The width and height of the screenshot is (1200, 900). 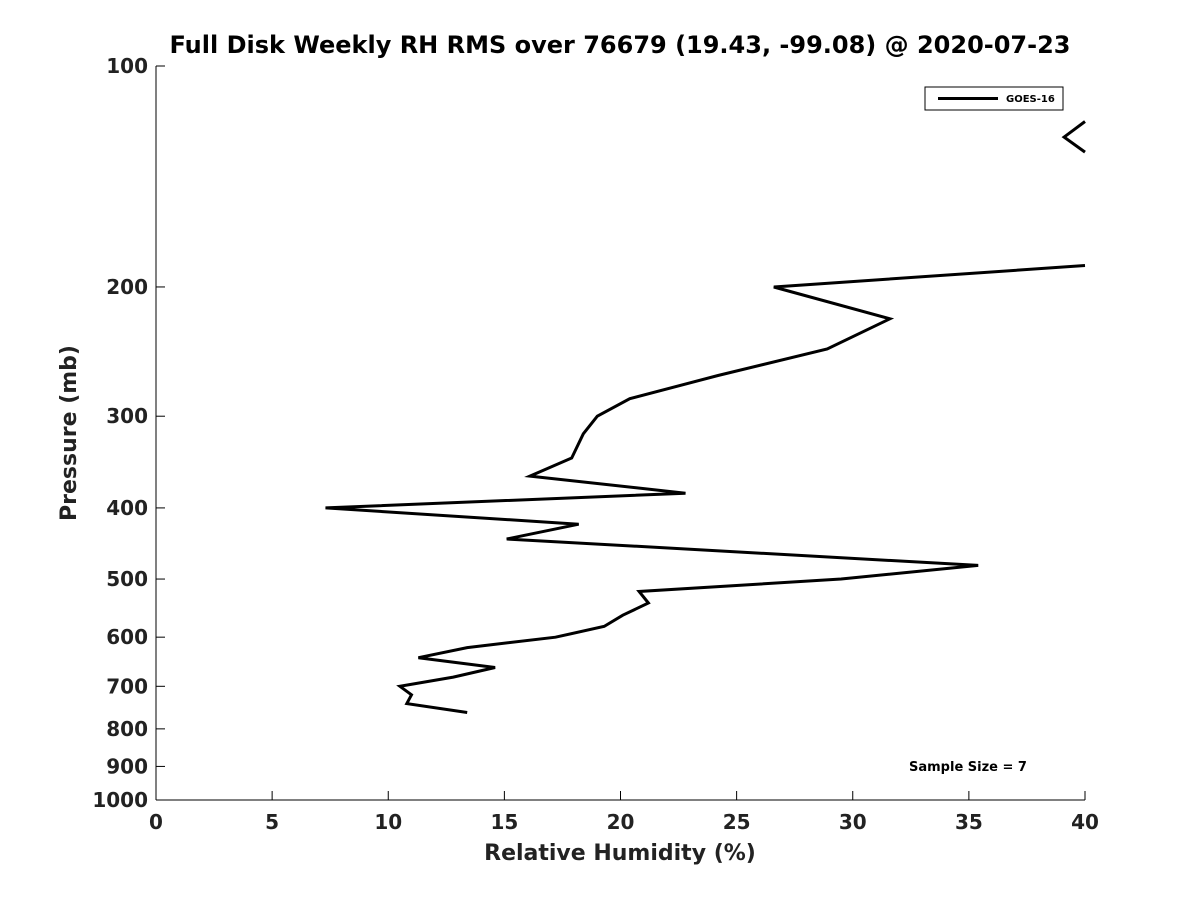 What do you see at coordinates (127, 579) in the screenshot?
I see `y-tick-label: 500` at bounding box center [127, 579].